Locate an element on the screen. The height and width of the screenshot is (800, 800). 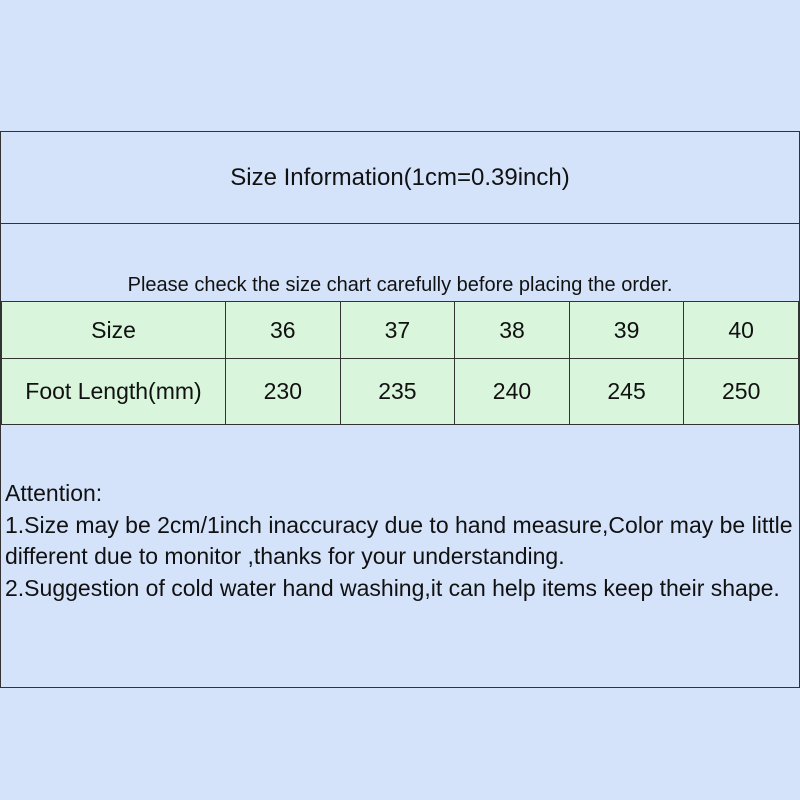
title: Size Information(1cm=0.39inch) is located at coordinates (400, 178).